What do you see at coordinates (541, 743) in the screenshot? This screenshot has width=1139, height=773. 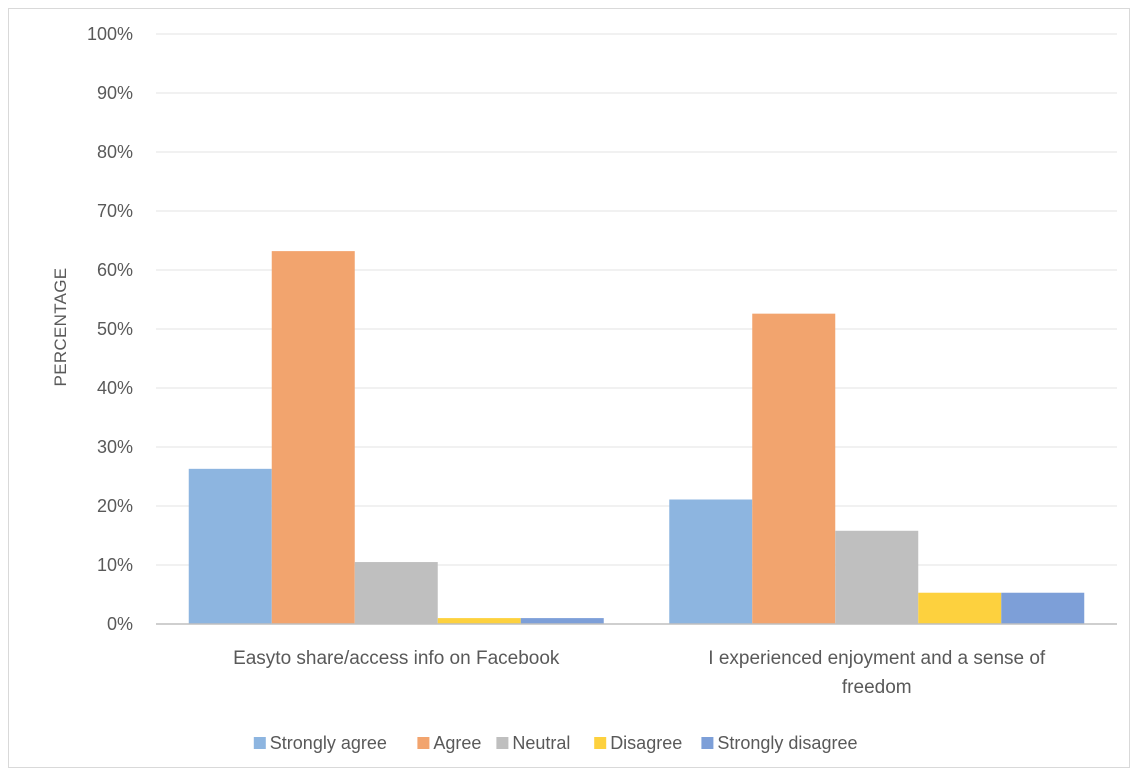 I see `legend-label: Neutral` at bounding box center [541, 743].